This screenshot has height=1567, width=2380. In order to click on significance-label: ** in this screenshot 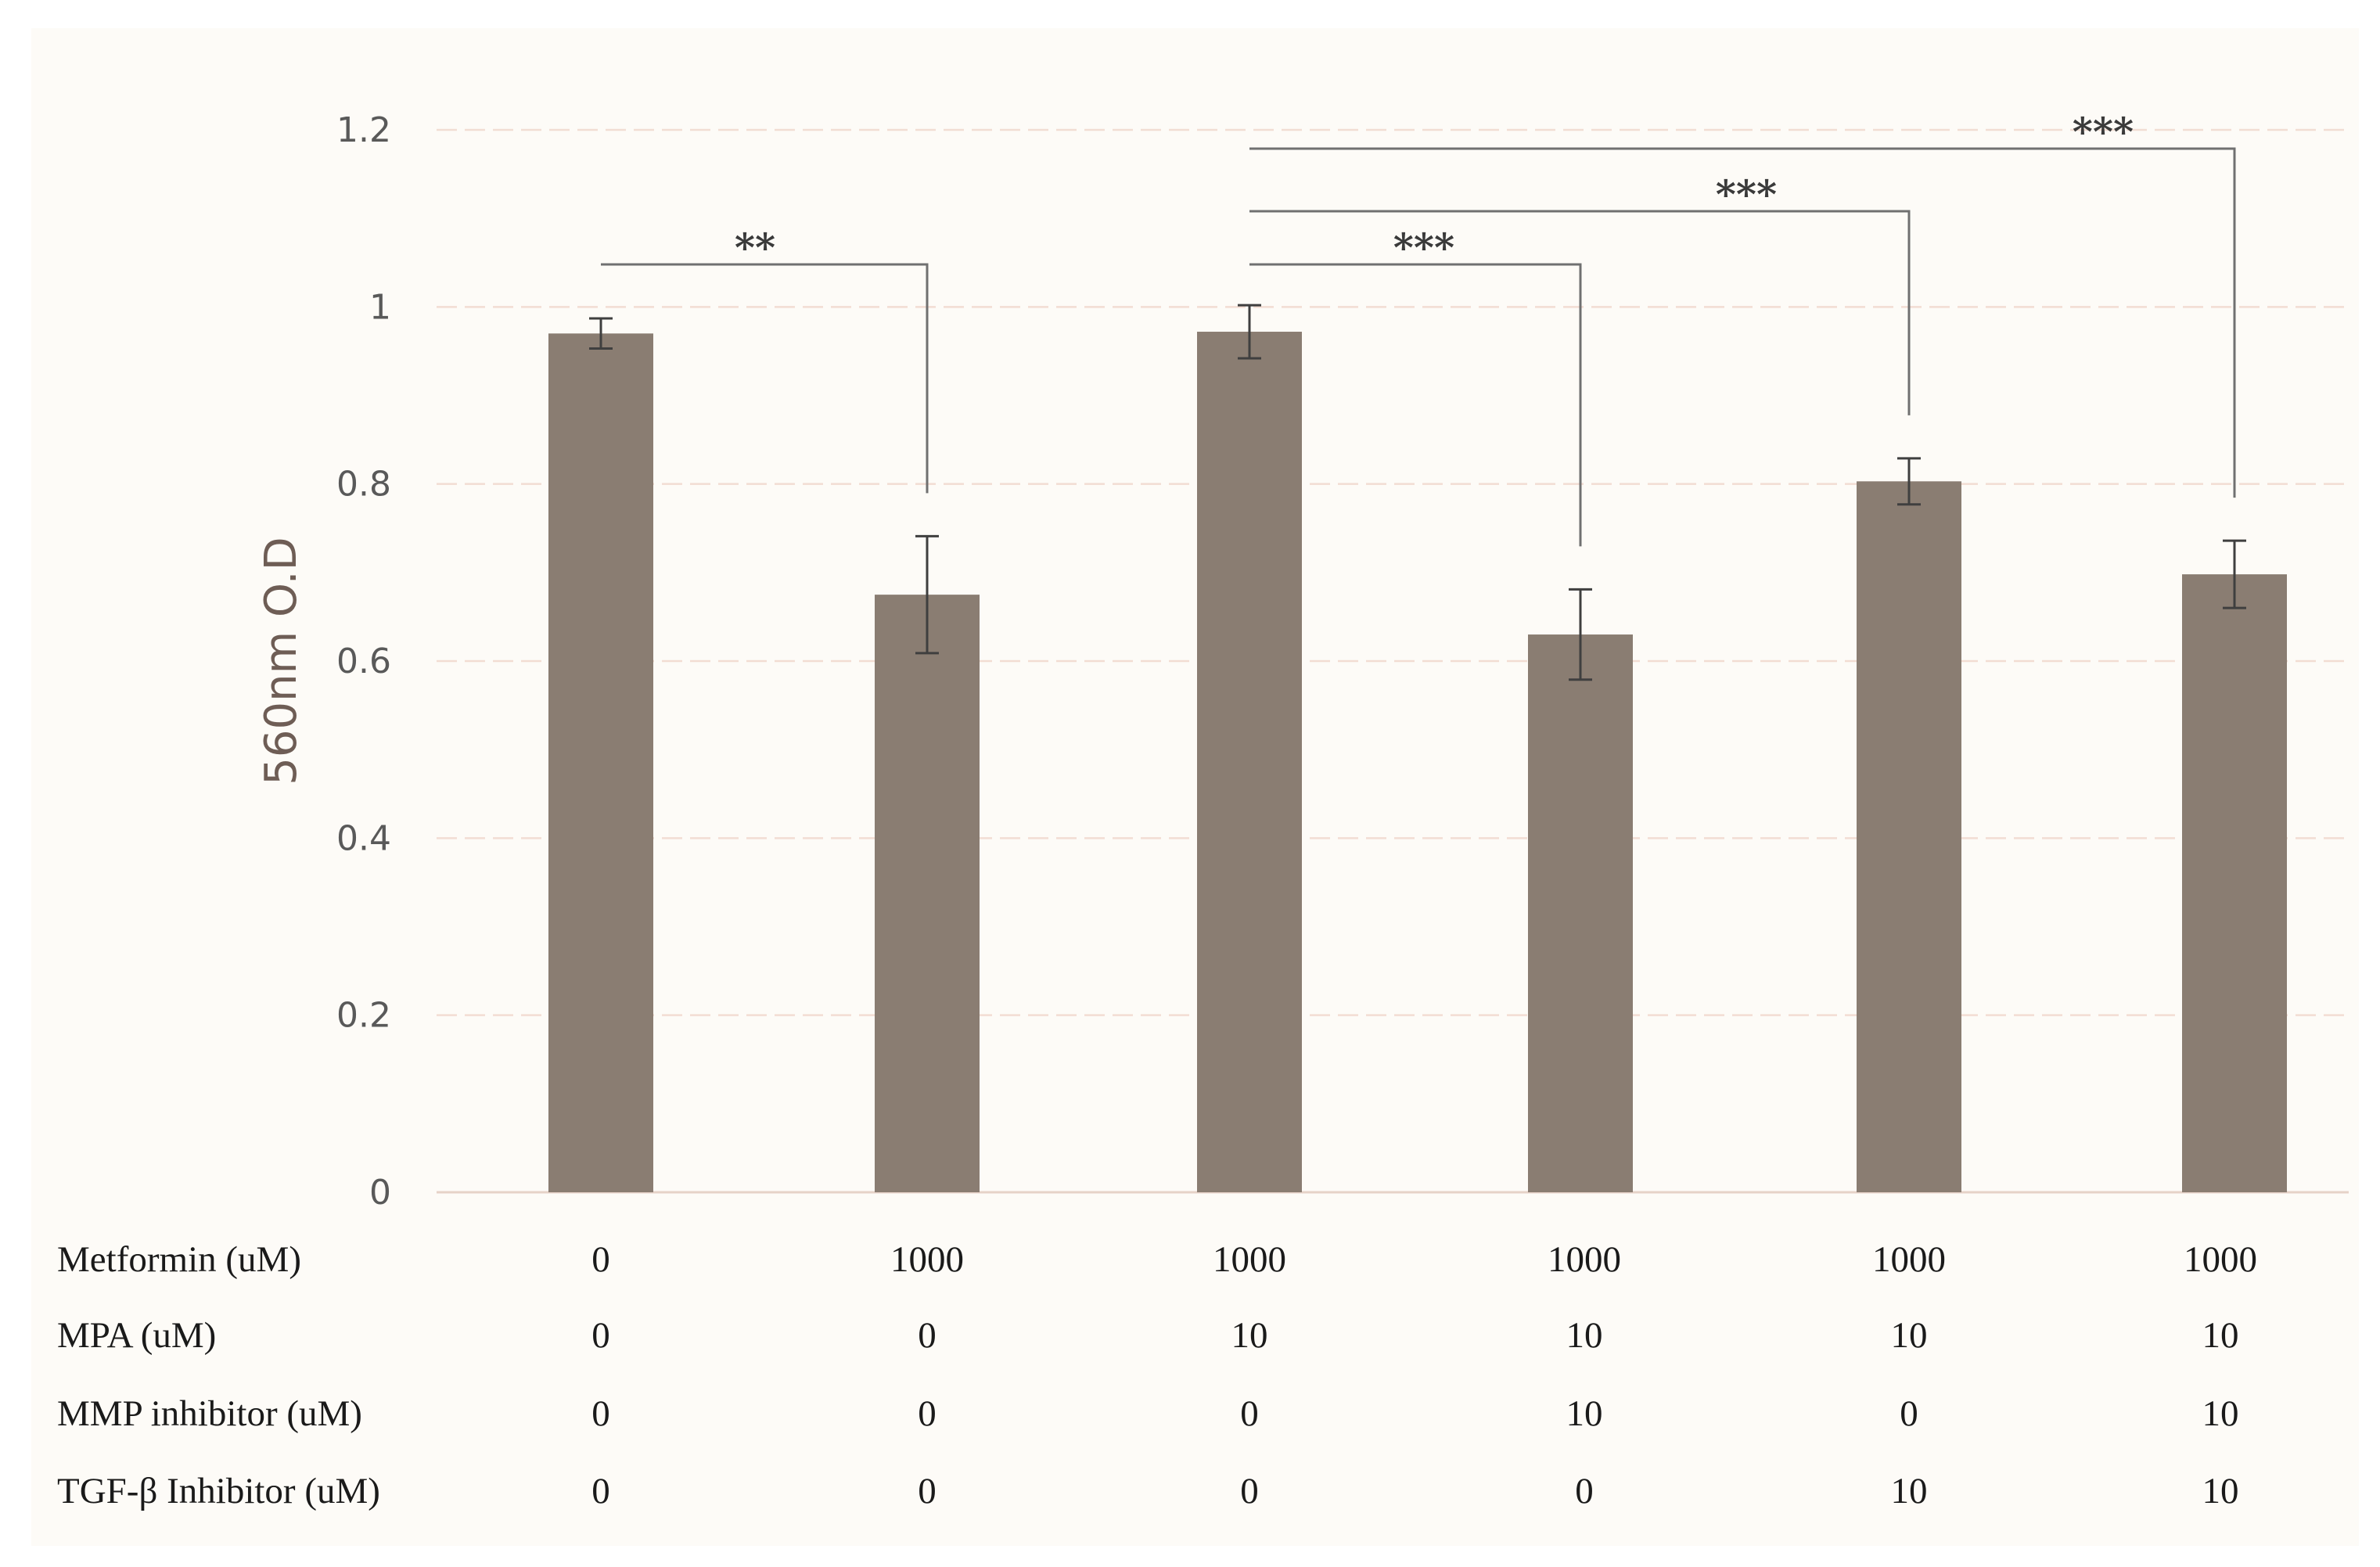, I will do `click(755, 248)`.